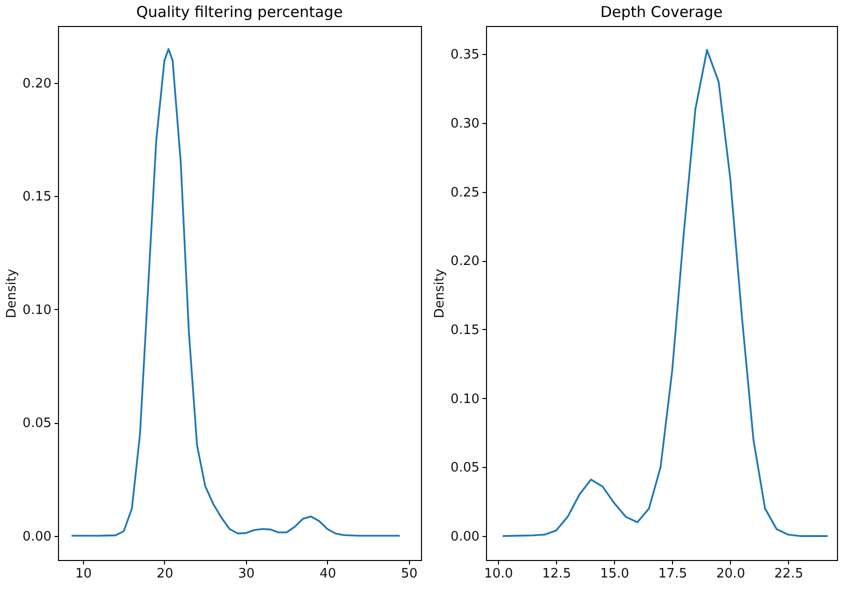 The image size is (865, 597). Describe the element at coordinates (465, 192) in the screenshot. I see `y-tick-label: 0.25` at that location.